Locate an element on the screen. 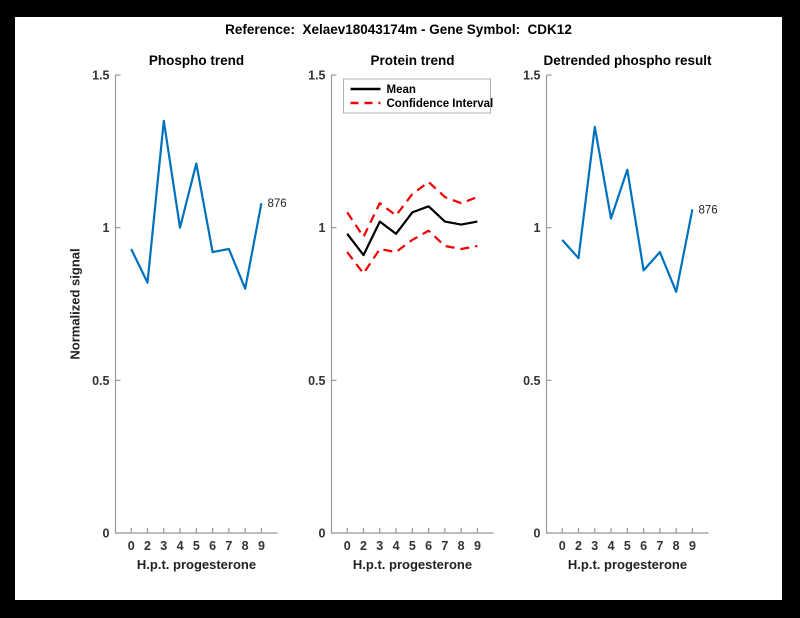  legend: Mean Confidence Interval is located at coordinates (418, 96).